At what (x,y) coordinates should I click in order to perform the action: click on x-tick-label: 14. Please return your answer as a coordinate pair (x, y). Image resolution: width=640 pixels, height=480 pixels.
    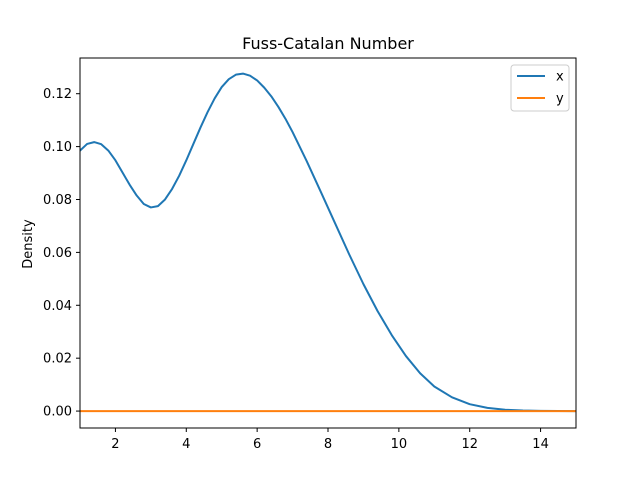
    Looking at the image, I should click on (540, 444).